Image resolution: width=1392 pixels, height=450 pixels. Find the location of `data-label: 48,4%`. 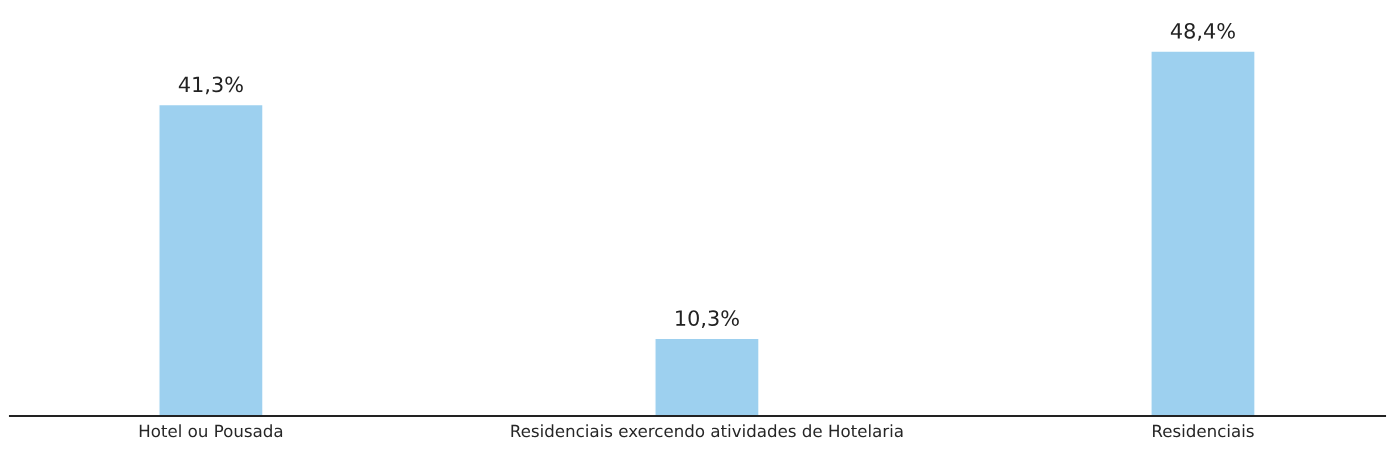

data-label: 48,4% is located at coordinates (1202, 31).